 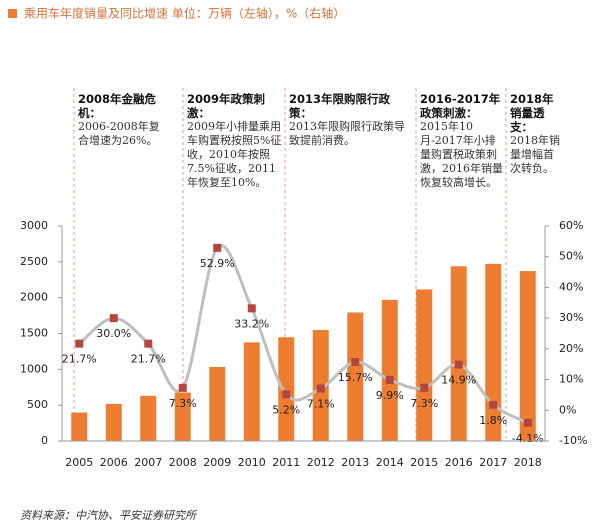 I want to click on data-label: 14.9%, so click(x=458, y=380).